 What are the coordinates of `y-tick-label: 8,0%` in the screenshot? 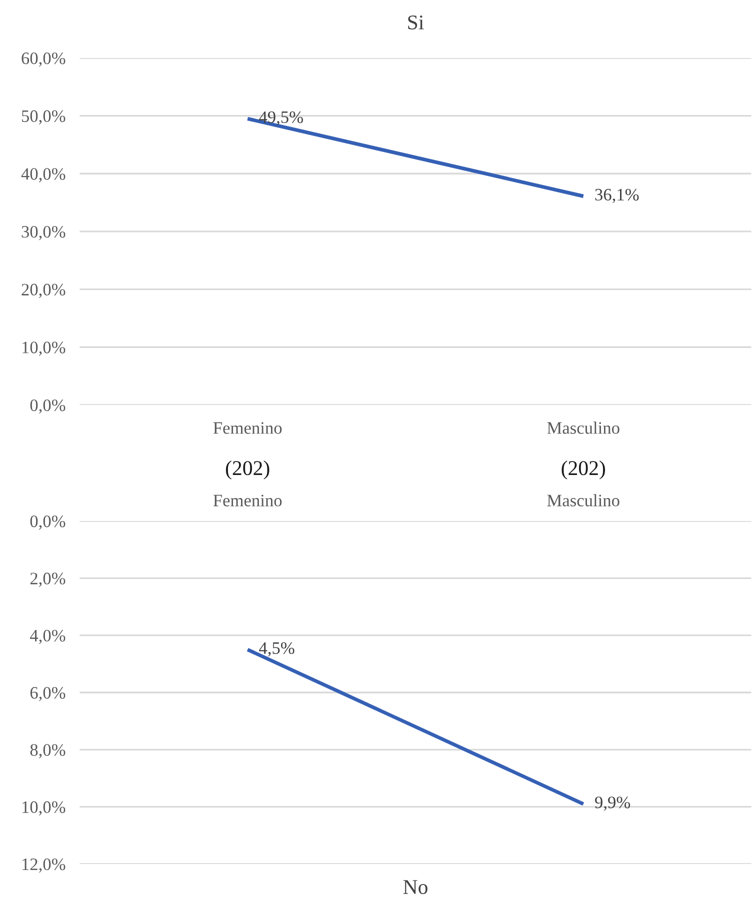 It's located at (48, 751).